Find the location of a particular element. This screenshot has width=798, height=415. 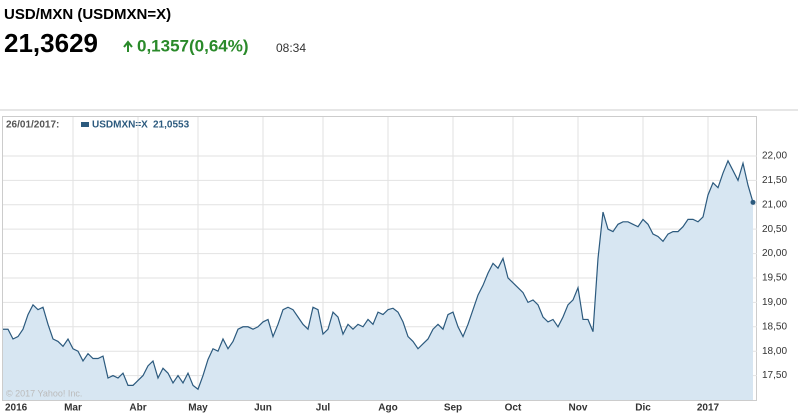

copyright: © 2017 Yahoo! Inc. is located at coordinates (44, 393).